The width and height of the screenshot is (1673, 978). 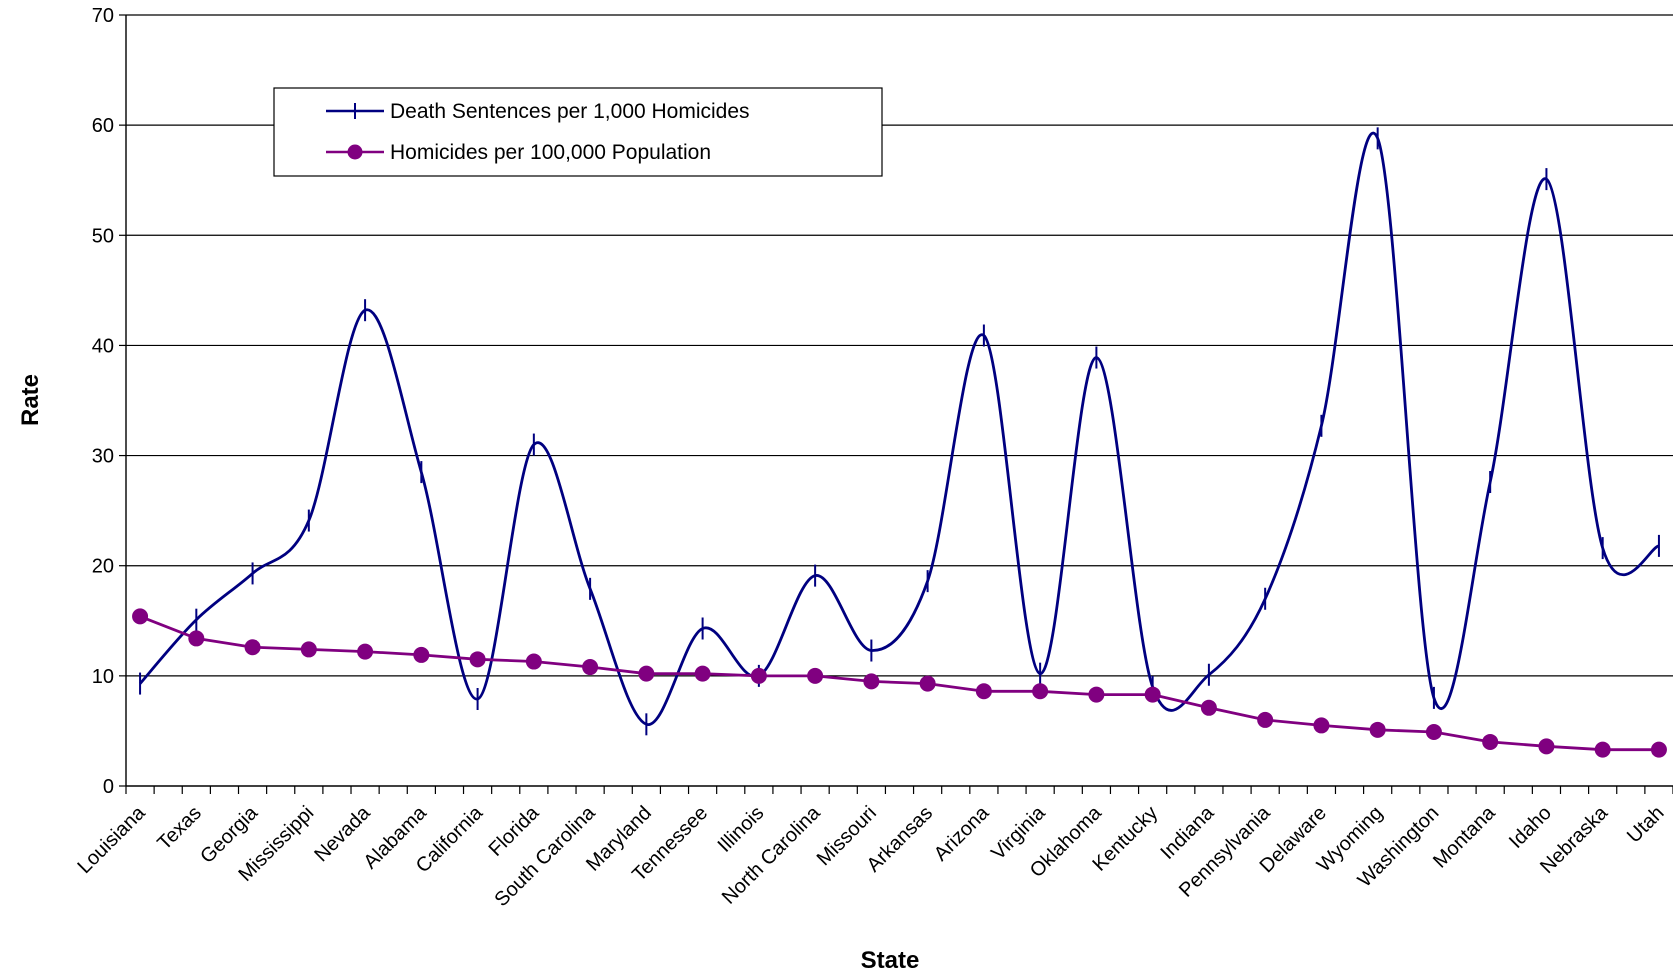 I want to click on y-tick-label: 10, so click(x=103, y=677).